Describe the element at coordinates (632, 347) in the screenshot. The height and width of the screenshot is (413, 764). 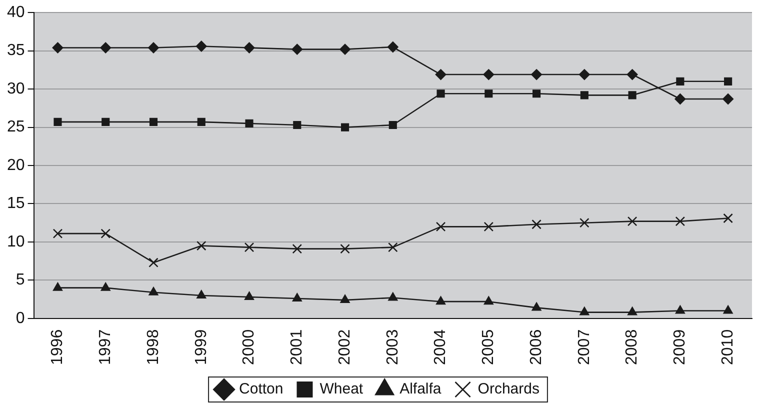
I see `x-tick-label: 2008` at that location.